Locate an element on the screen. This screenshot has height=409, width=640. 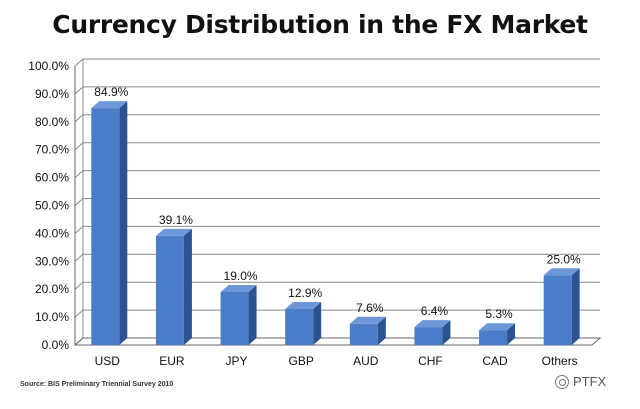
data-label: 25.0% is located at coordinates (564, 259).